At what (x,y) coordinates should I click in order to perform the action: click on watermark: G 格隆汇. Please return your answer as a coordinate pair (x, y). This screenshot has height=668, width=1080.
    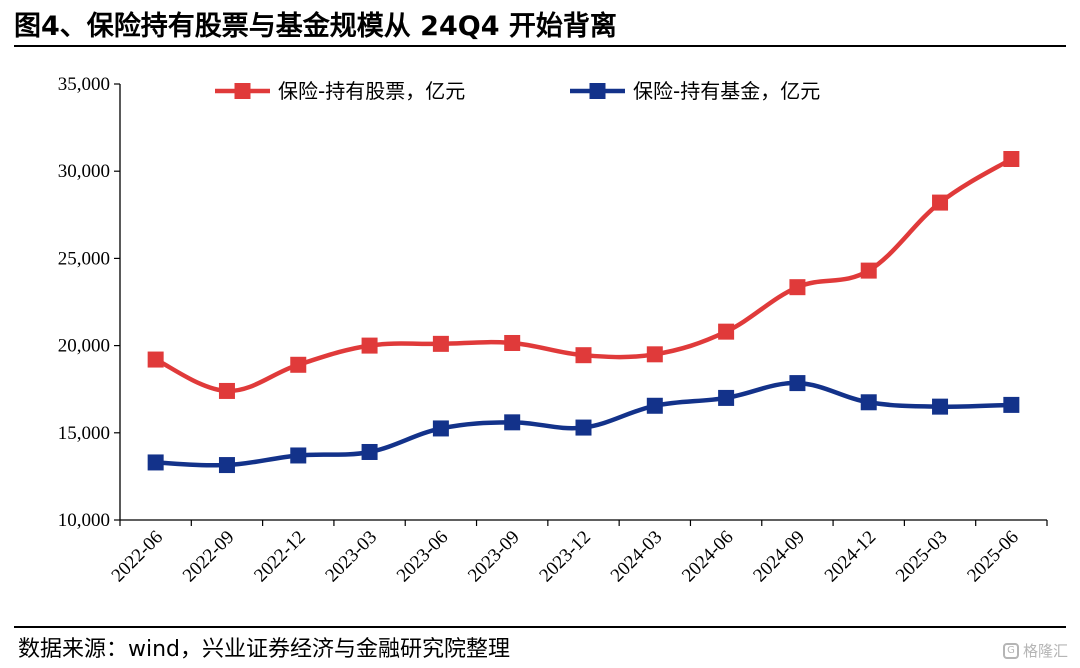
    Looking at the image, I should click on (1035, 650).